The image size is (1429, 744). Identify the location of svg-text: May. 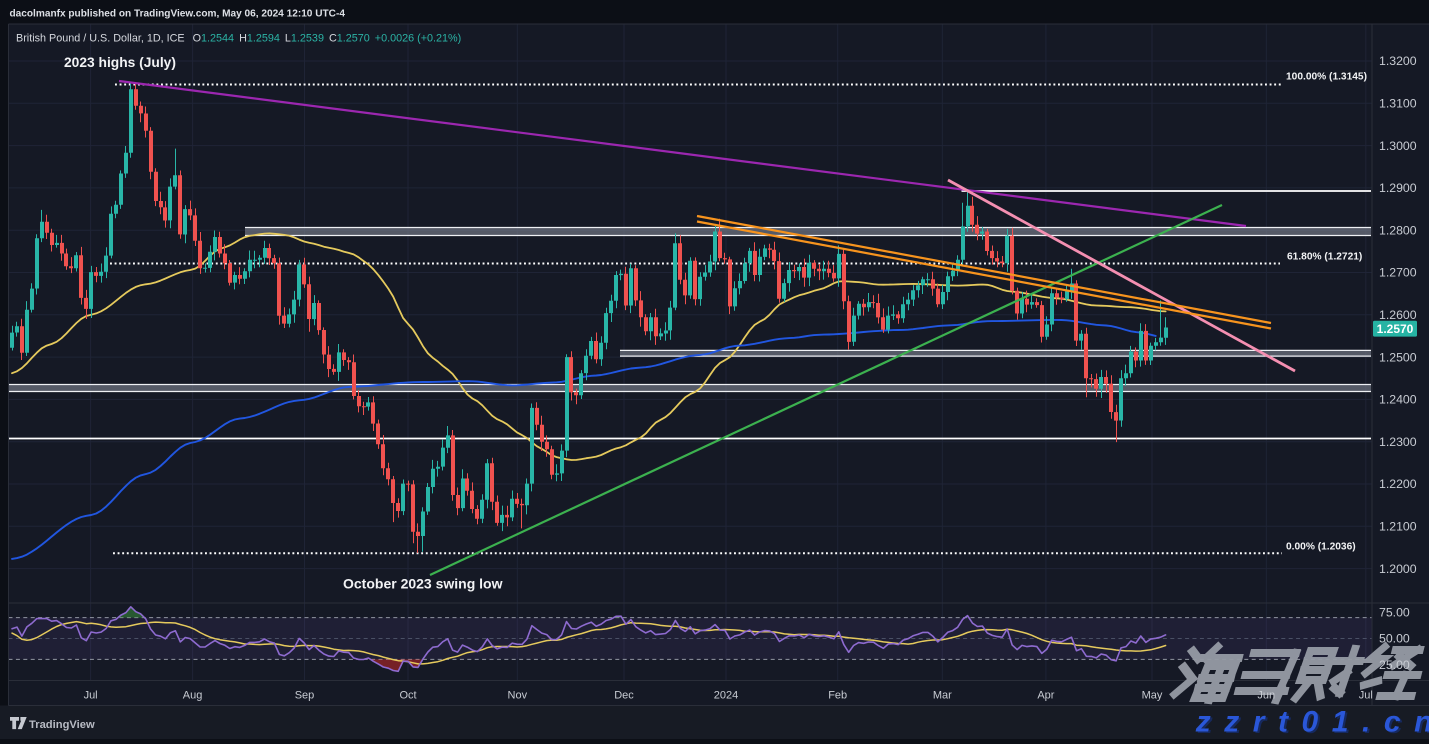
(1152, 696).